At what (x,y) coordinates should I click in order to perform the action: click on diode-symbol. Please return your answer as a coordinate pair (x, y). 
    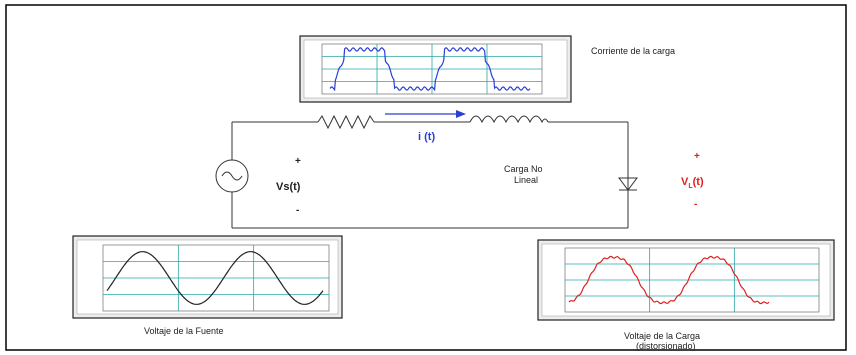
    Looking at the image, I should click on (628, 184).